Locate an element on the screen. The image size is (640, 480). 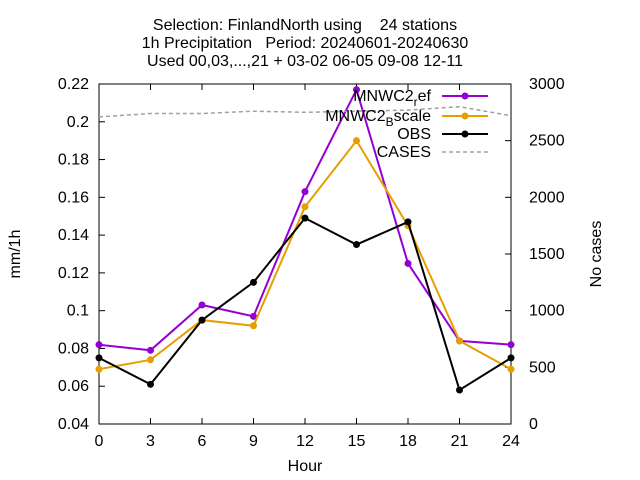
y2-tick-label: 3000 is located at coordinates (547, 84).